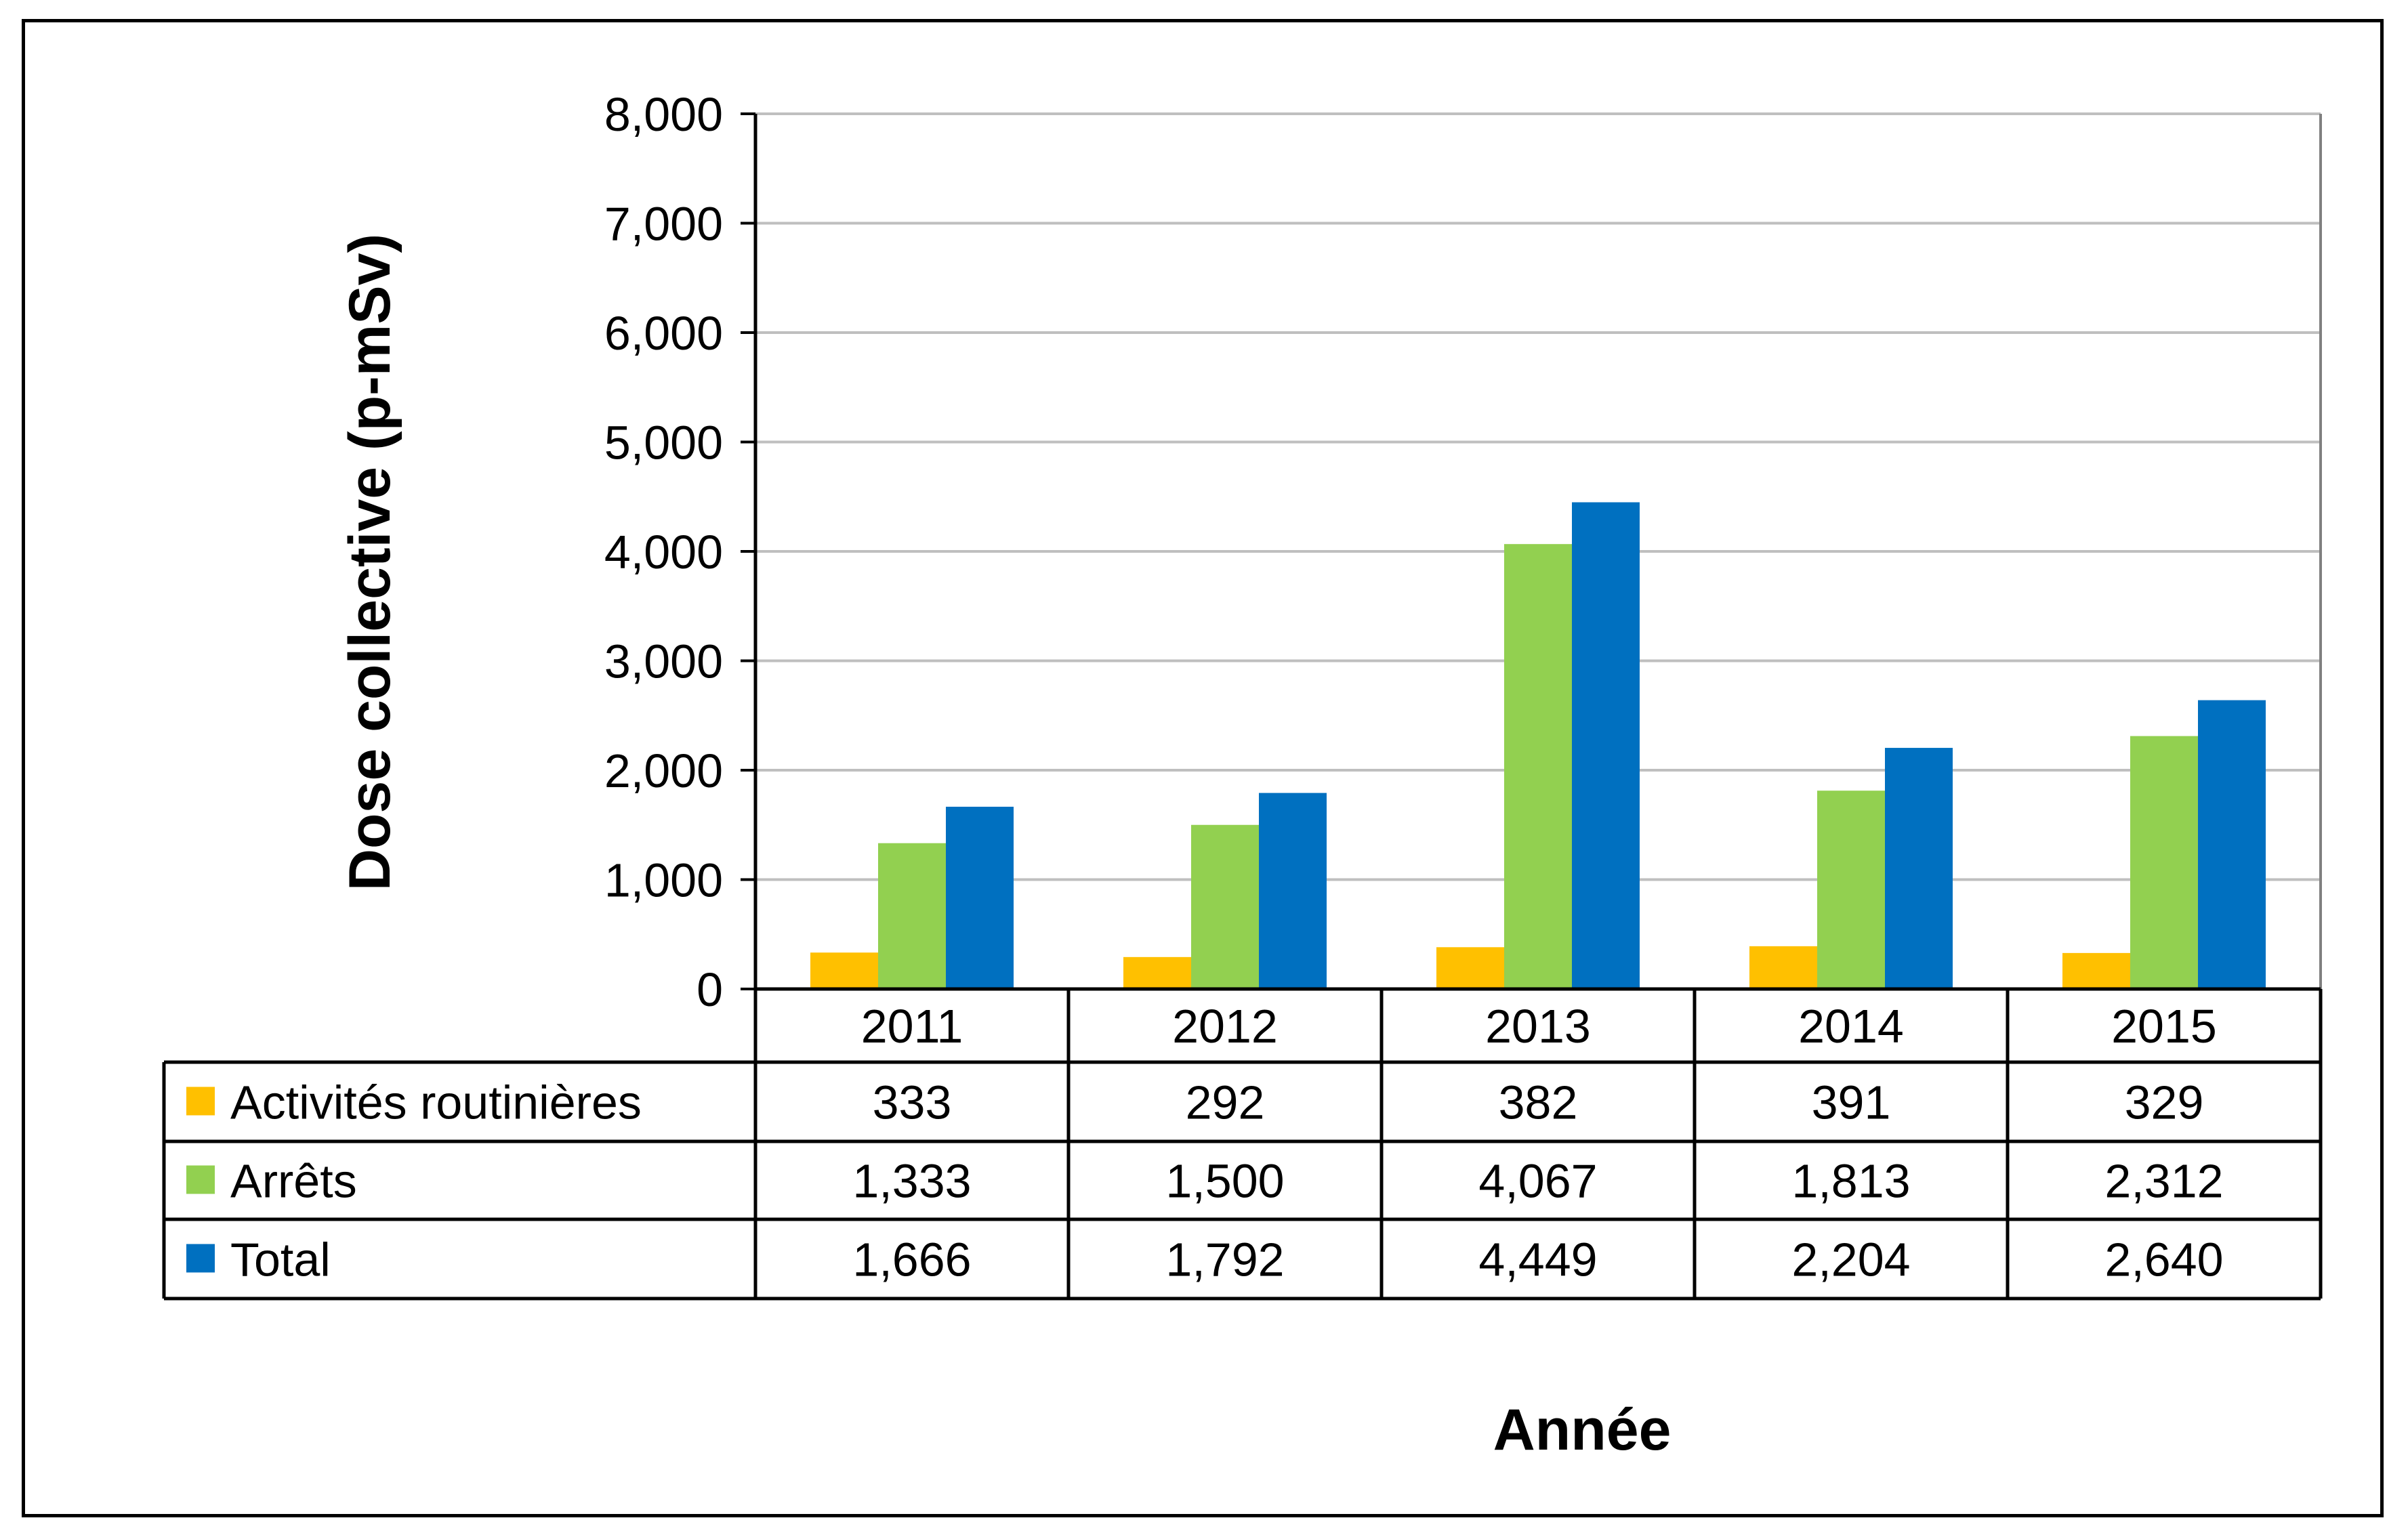 The height and width of the screenshot is (1537, 2408). Describe the element at coordinates (663, 661) in the screenshot. I see `y-tick-label: 3,000` at that location.